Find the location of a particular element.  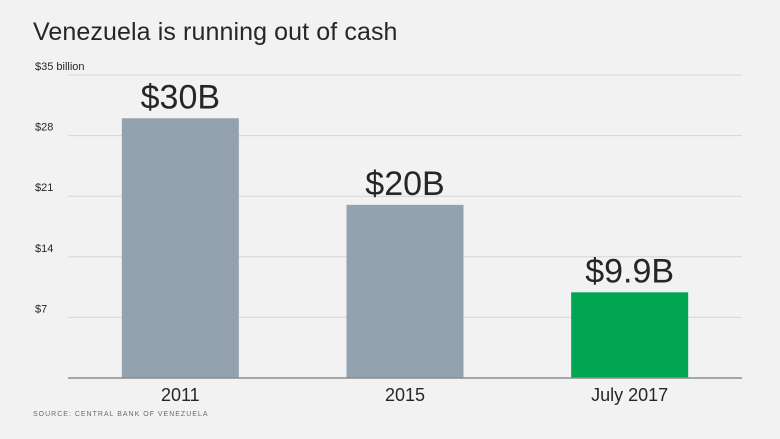

x-tick-label: 2015 is located at coordinates (405, 395).